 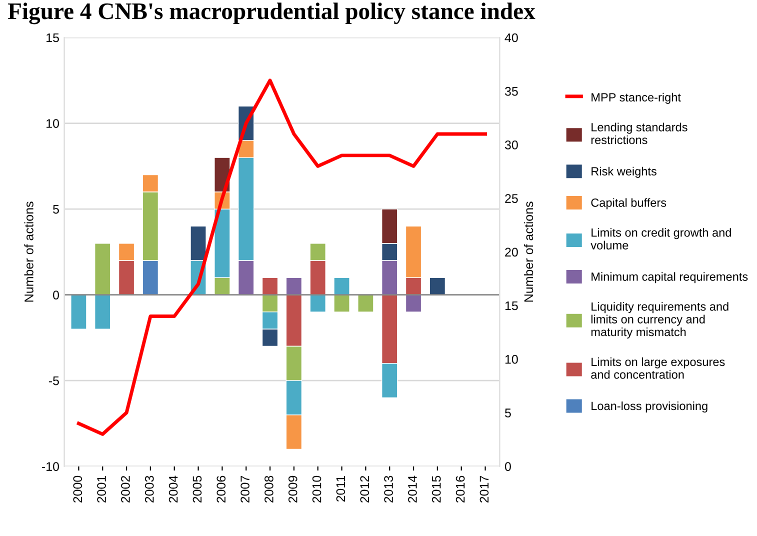 What do you see at coordinates (388, 489) in the screenshot?
I see `x-tick-label: 2013` at bounding box center [388, 489].